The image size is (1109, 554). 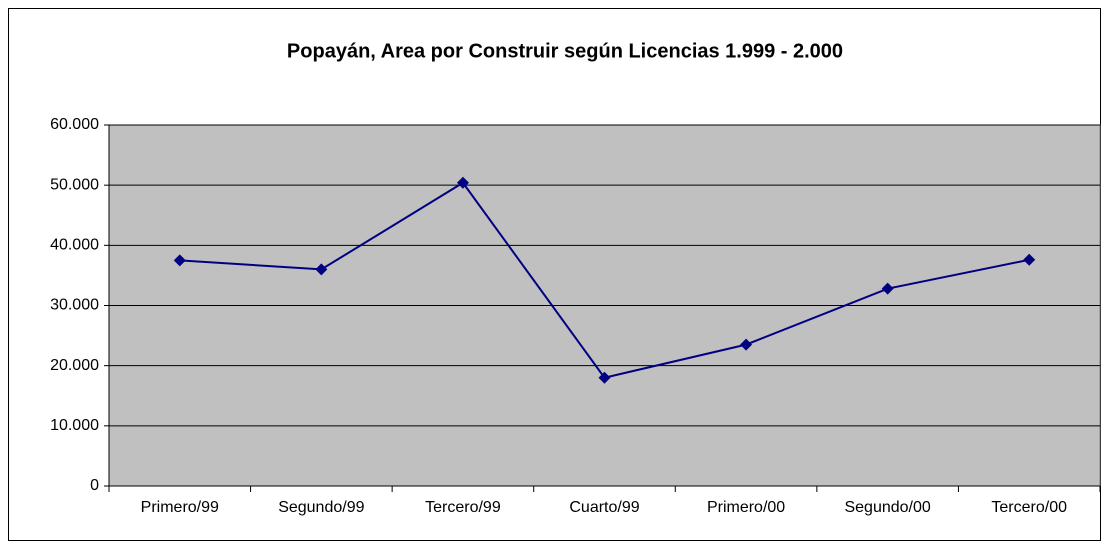 I want to click on y-tick-label: 30.000, so click(x=74, y=305).